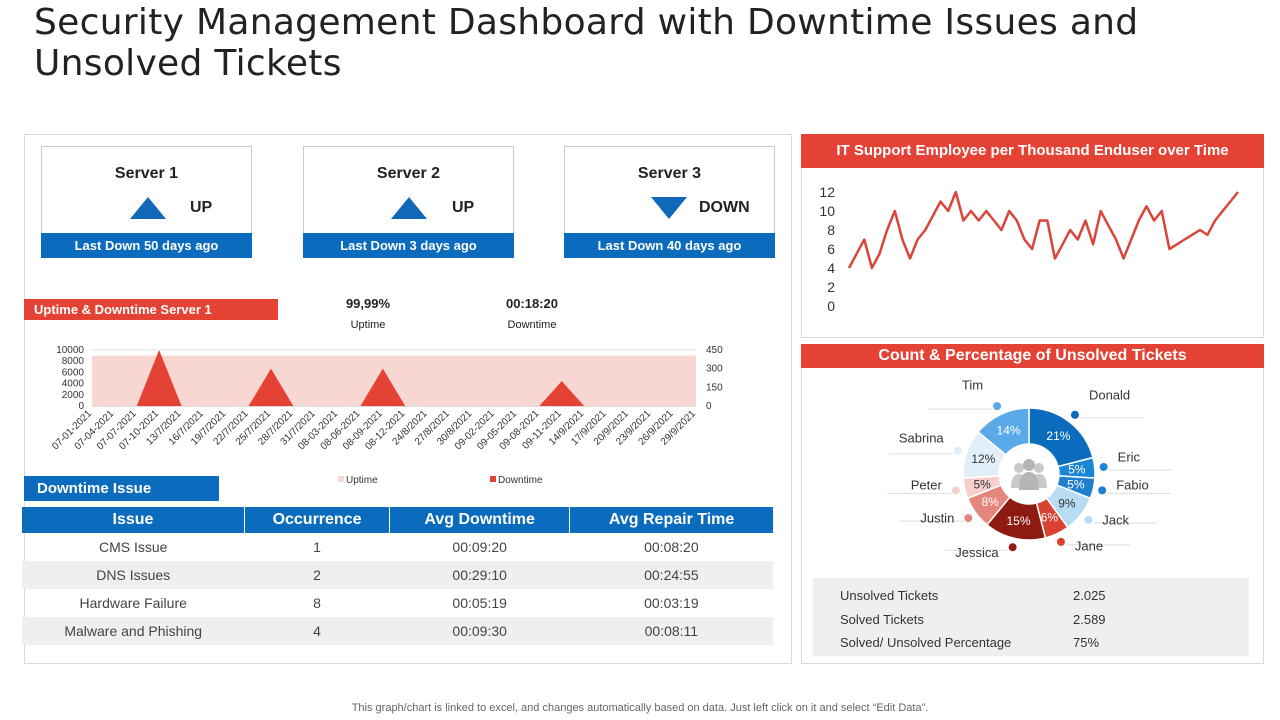 The width and height of the screenshot is (1280, 720). What do you see at coordinates (133, 547) in the screenshot?
I see `cell-issue: CMS Issue` at bounding box center [133, 547].